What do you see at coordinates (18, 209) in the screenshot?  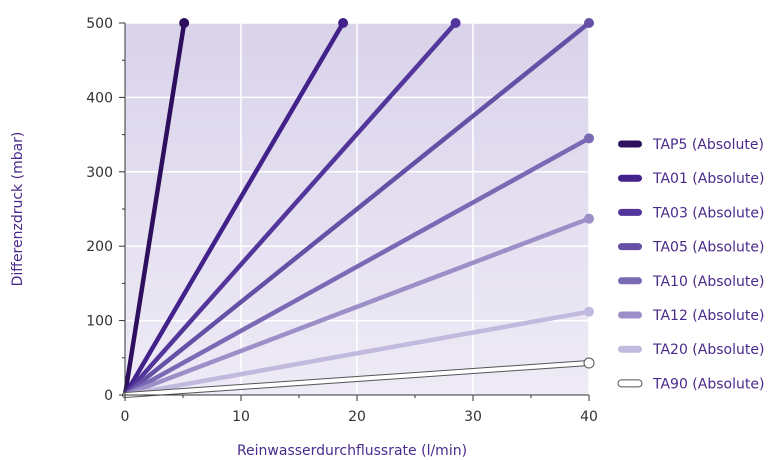 I see `y-axis-title: Differenzdruck (mbar)` at bounding box center [18, 209].